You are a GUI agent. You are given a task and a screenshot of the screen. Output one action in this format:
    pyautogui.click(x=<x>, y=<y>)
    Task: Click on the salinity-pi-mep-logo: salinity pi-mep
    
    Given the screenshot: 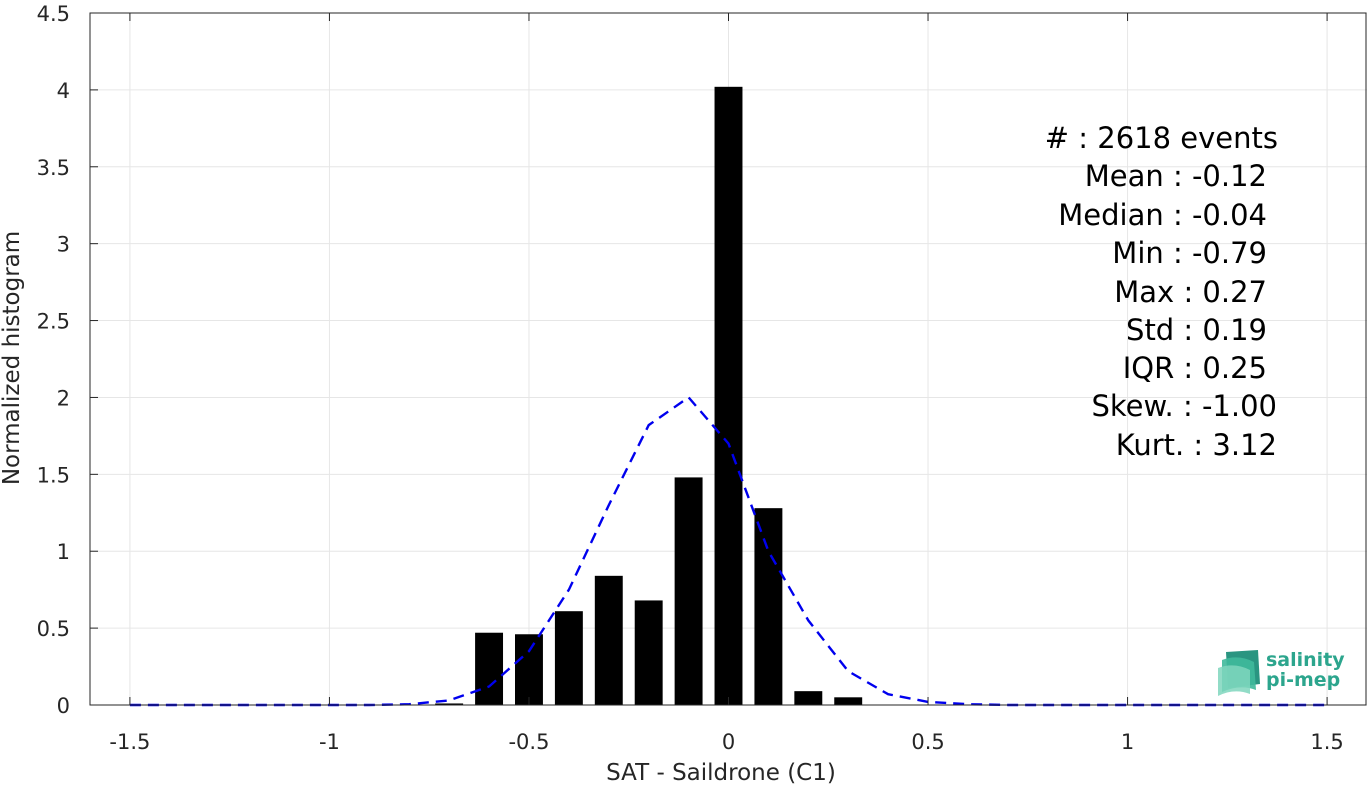 What is the action you would take?
    pyautogui.click(x=1281, y=672)
    